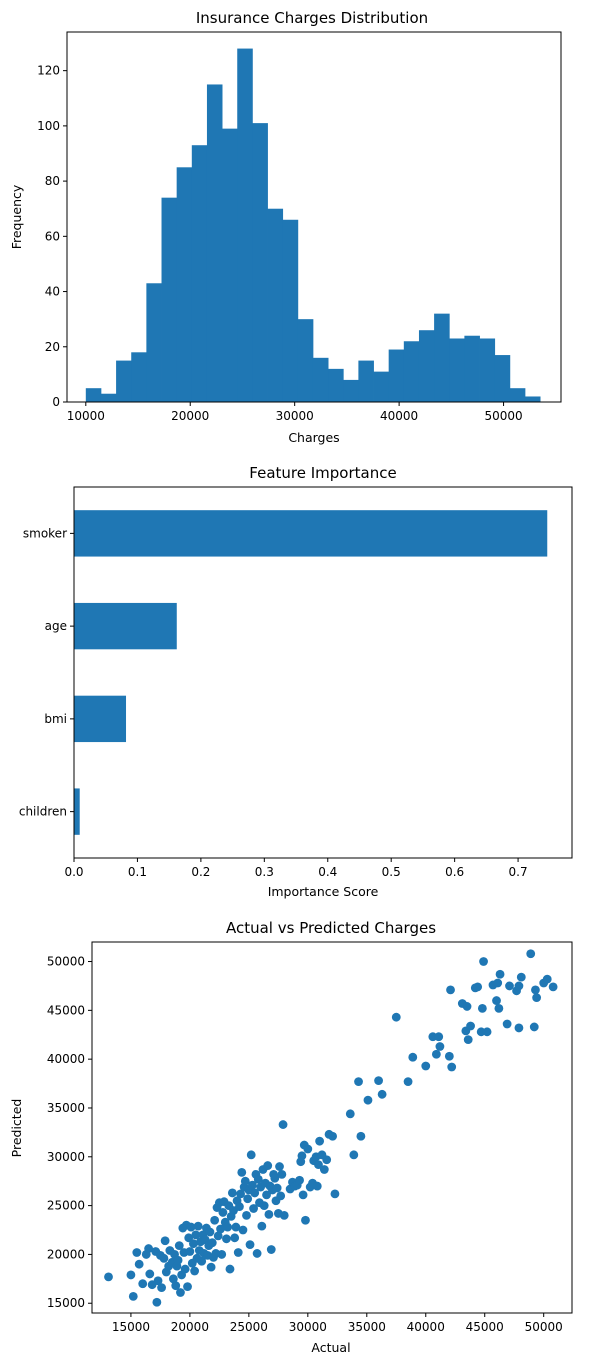 The image size is (589, 1365). Describe the element at coordinates (518, 872) in the screenshot. I see `feature-importance-x-tick-label: 0.7` at that location.